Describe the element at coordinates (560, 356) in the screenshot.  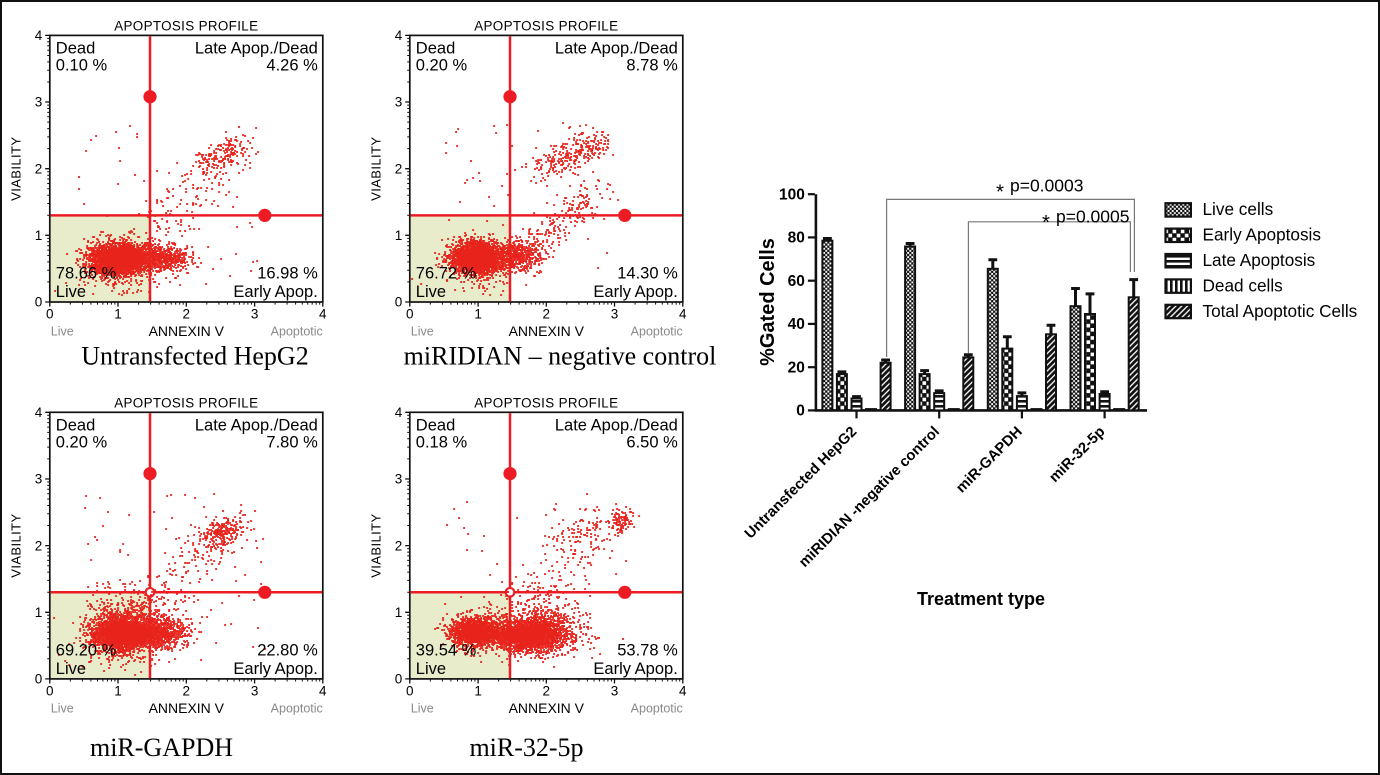
I see `svg-text: miRIDIAN – negative control` at that location.